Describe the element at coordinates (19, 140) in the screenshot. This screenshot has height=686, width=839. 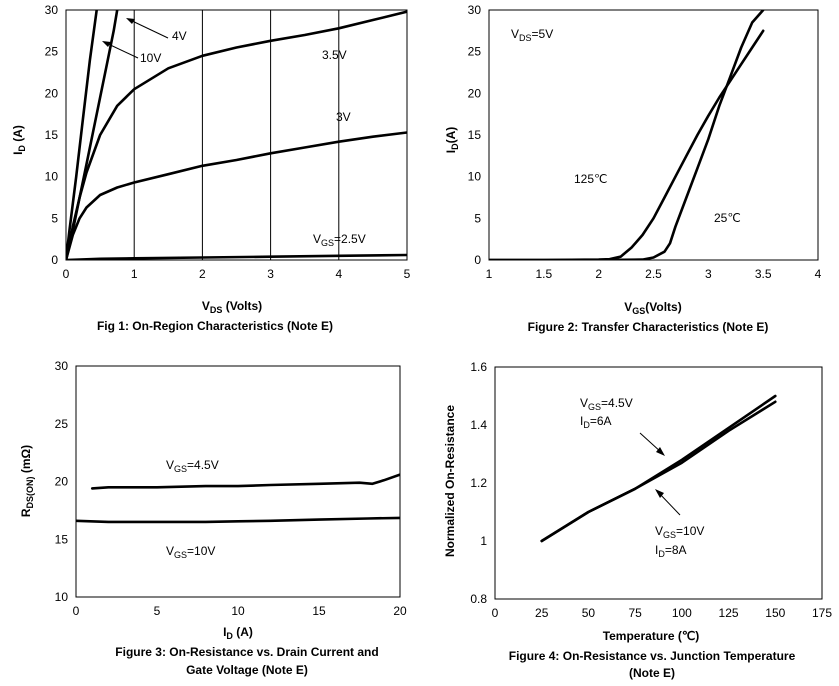
I see `figure-1-y-axis-label: ID (A)` at that location.